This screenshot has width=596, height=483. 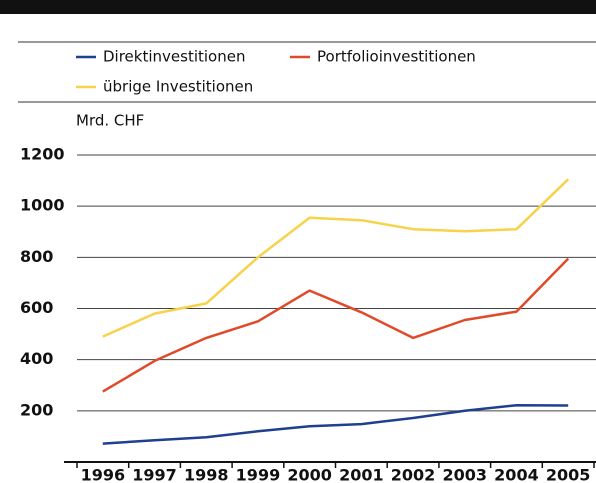 I want to click on x-tick-label: 2002, so click(x=413, y=474).